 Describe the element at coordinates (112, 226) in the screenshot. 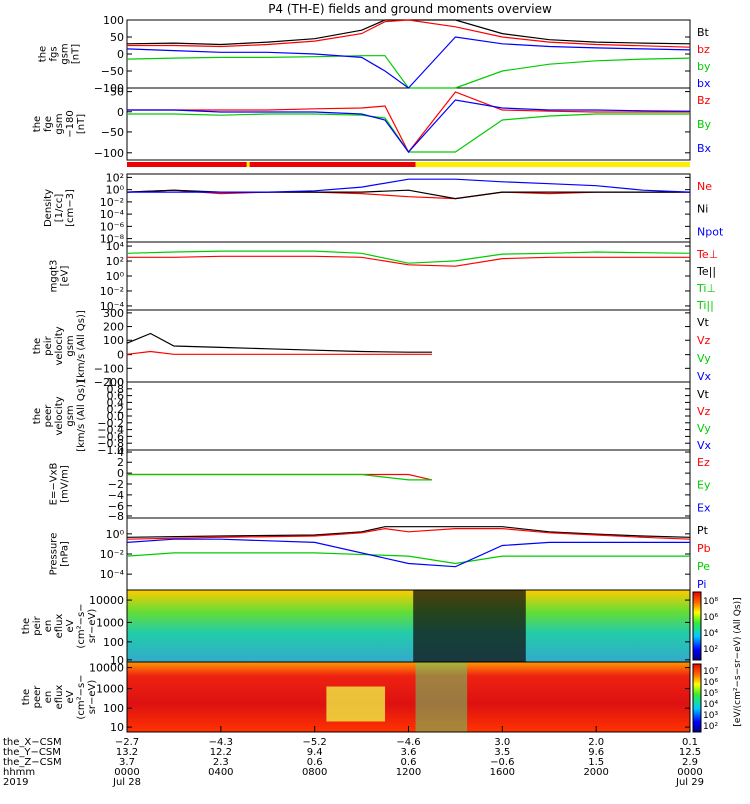

I see `y-tick-label: 10⁻⁶` at that location.